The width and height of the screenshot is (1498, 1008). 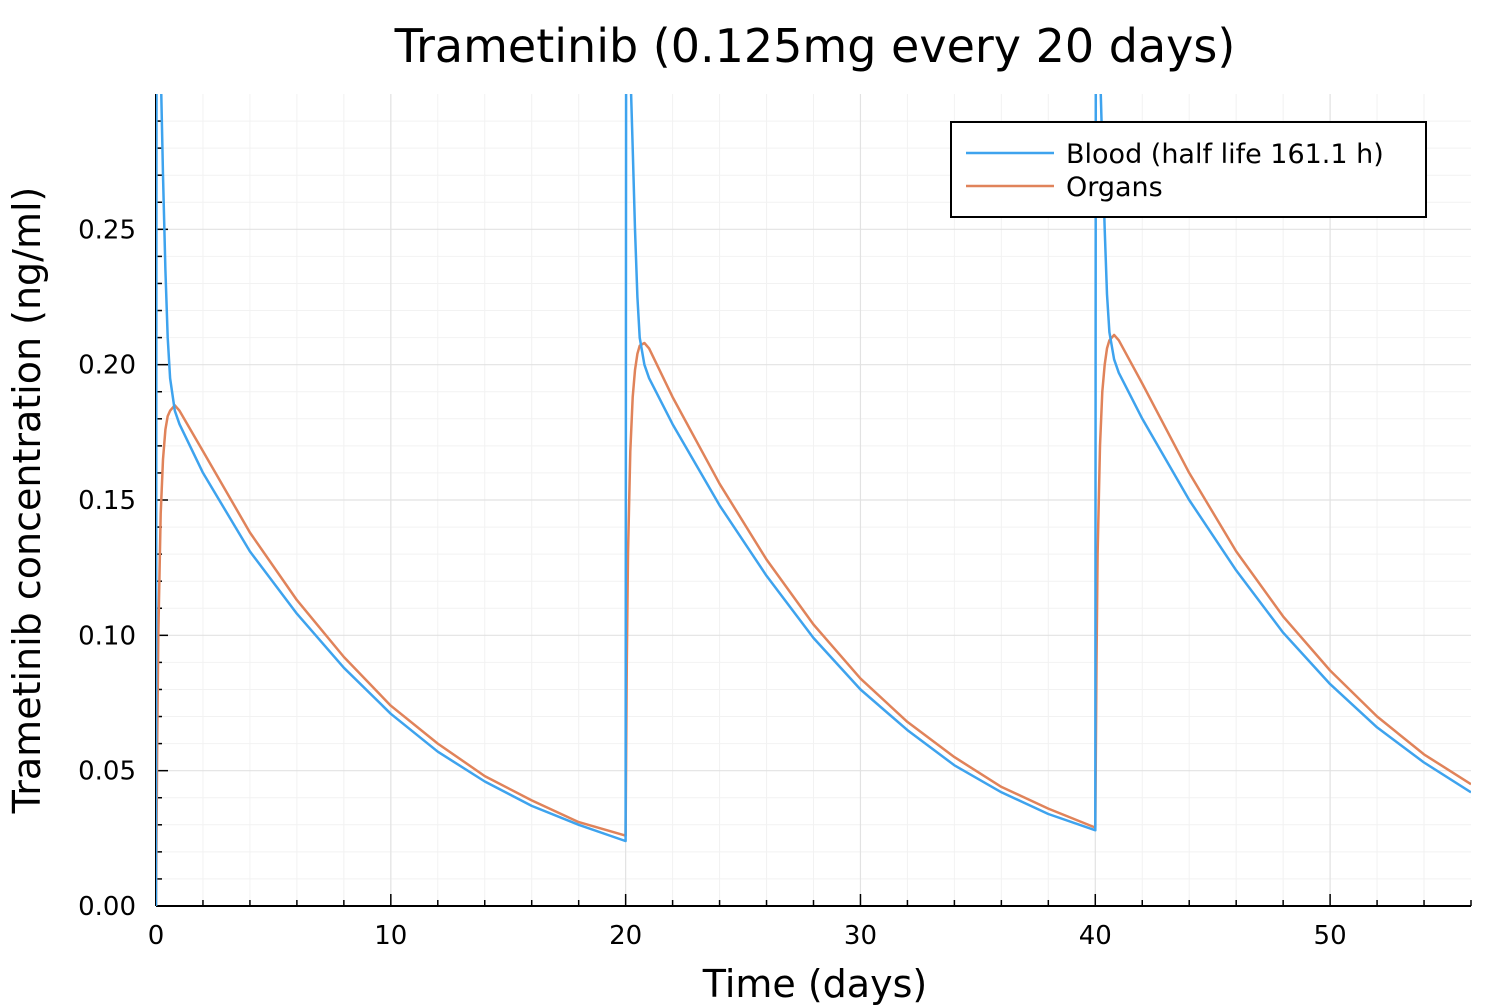 I want to click on x-tick-label: 0, so click(x=156, y=936).